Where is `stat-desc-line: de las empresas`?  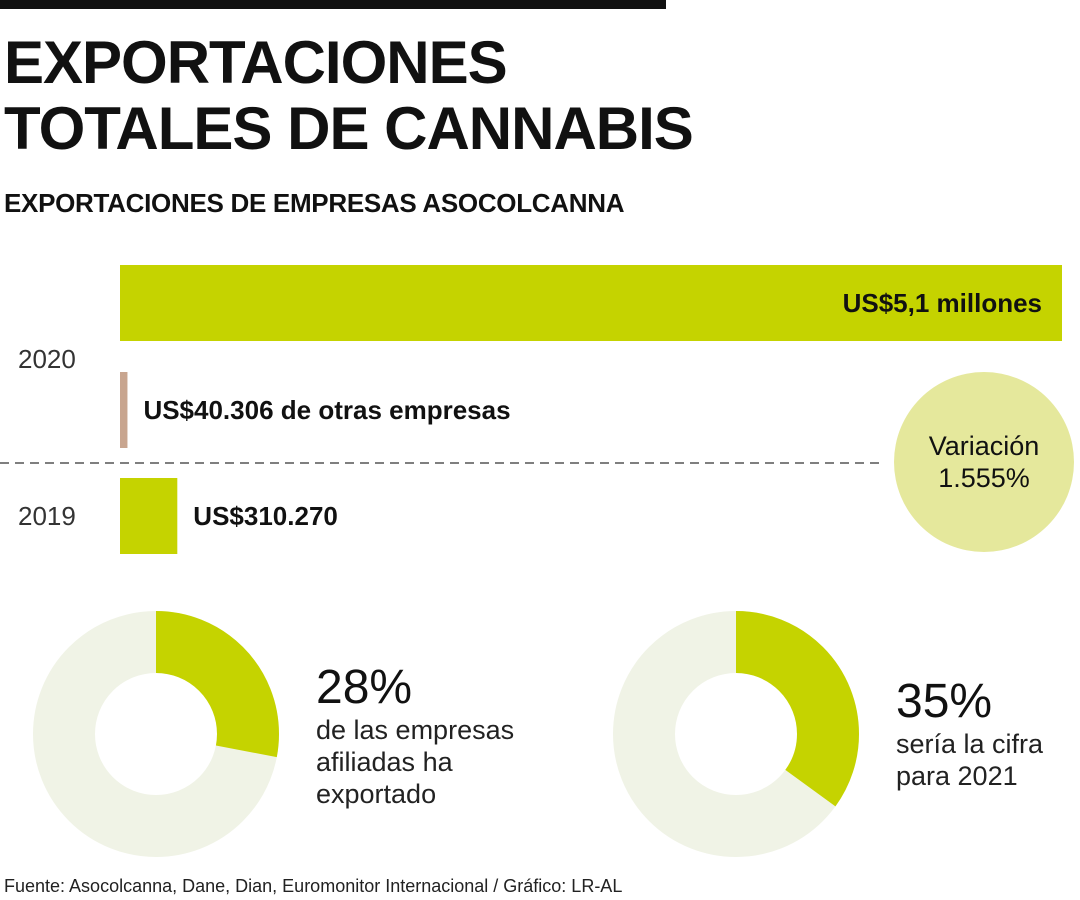 stat-desc-line: de las empresas is located at coordinates (415, 730).